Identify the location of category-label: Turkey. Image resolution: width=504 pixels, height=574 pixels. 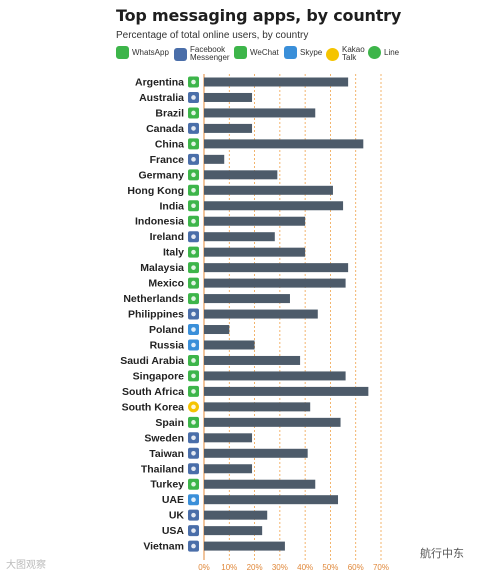
(167, 485).